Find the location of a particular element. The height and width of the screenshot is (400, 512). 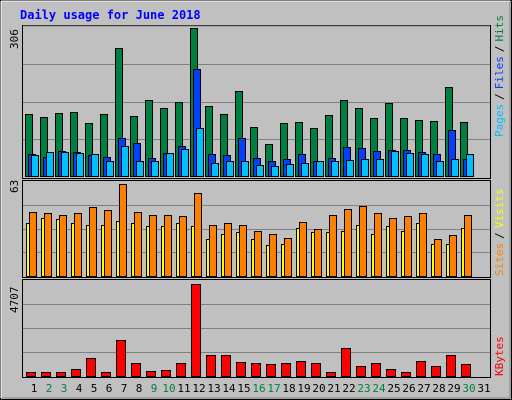

hits-ymax-label: 306 is located at coordinates (14, 39).